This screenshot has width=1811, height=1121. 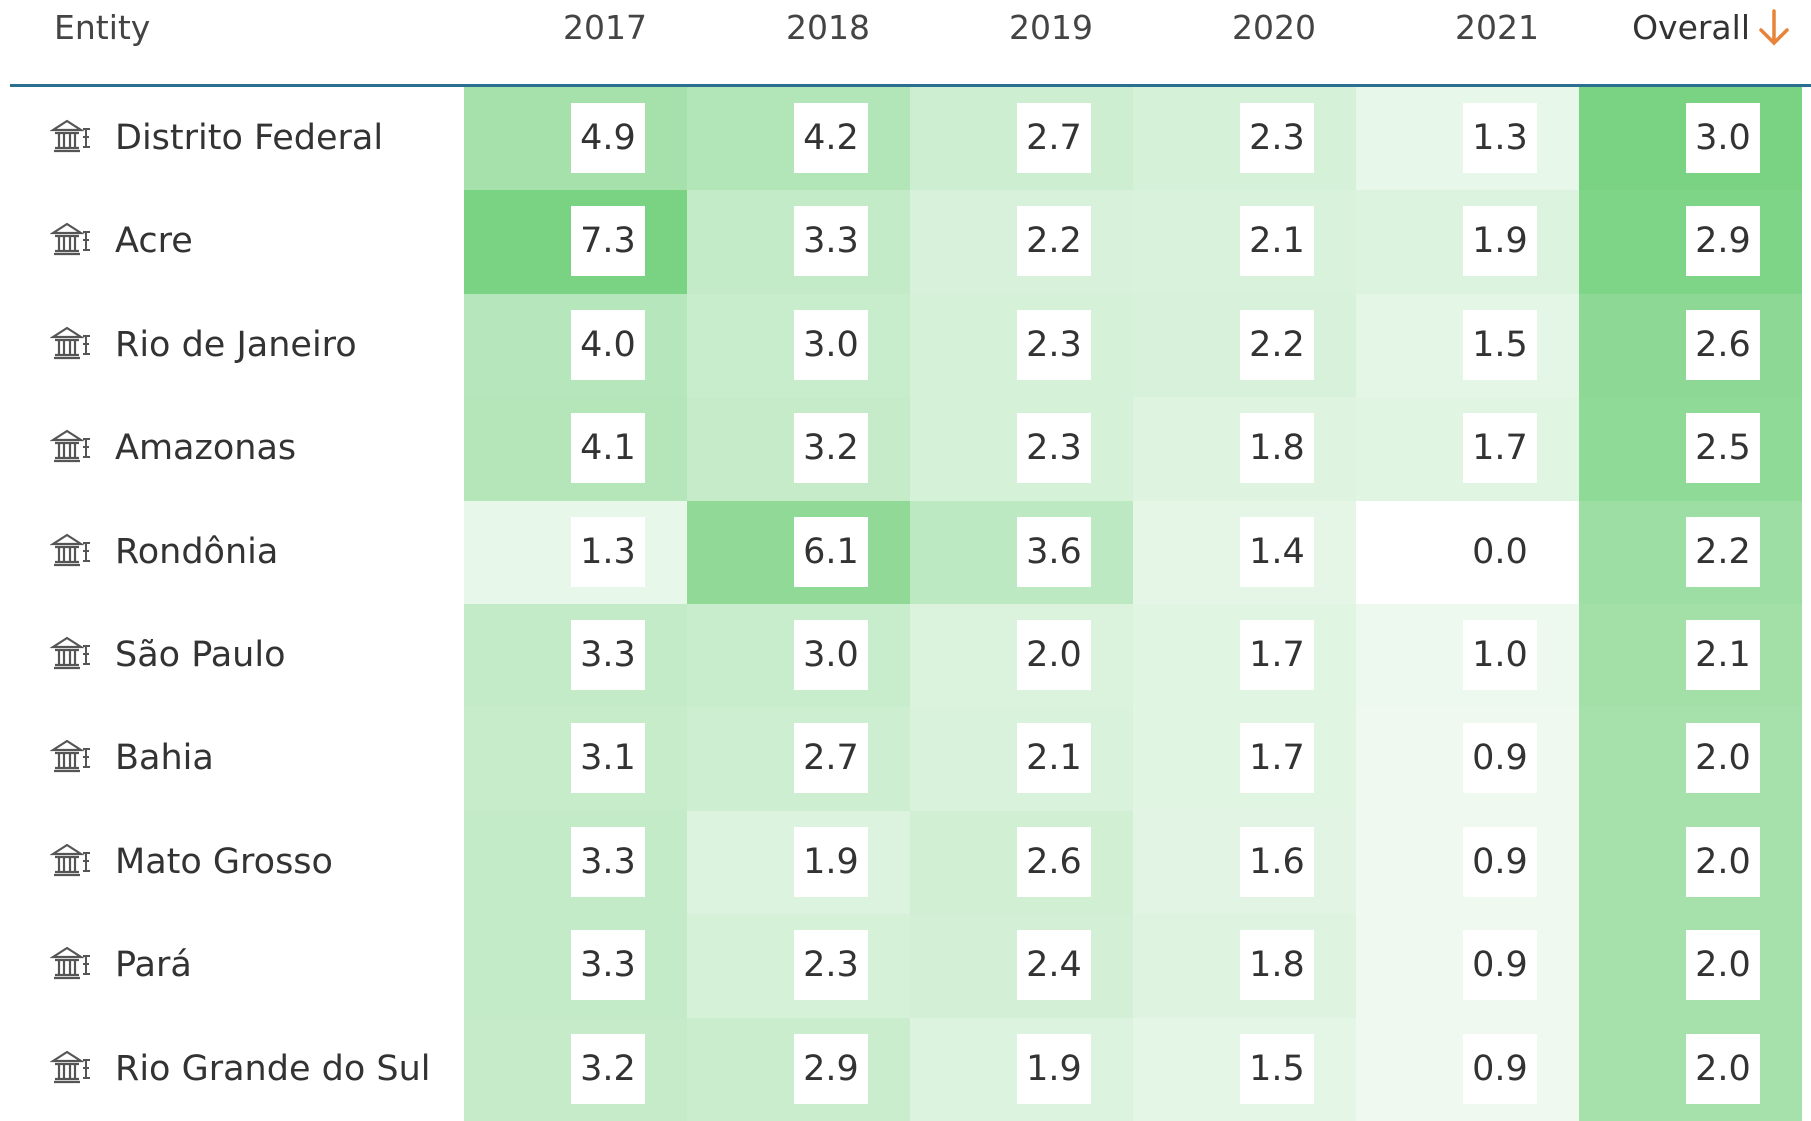 What do you see at coordinates (1274, 27) in the screenshot?
I see `column-header: 2020` at bounding box center [1274, 27].